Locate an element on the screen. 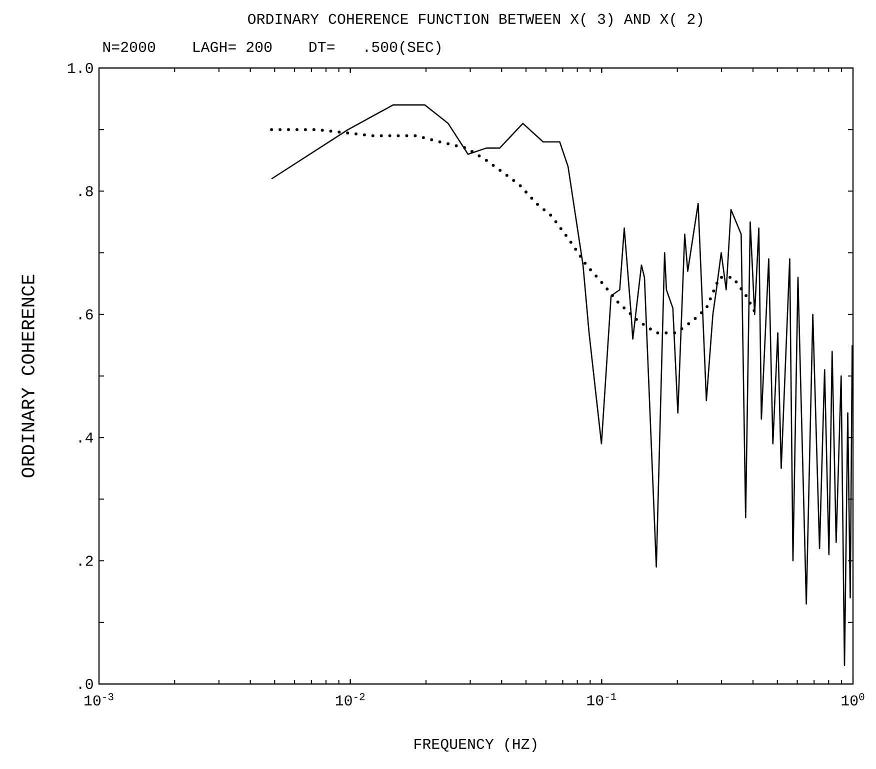  y-tick-label: .4 is located at coordinates (87, 437).